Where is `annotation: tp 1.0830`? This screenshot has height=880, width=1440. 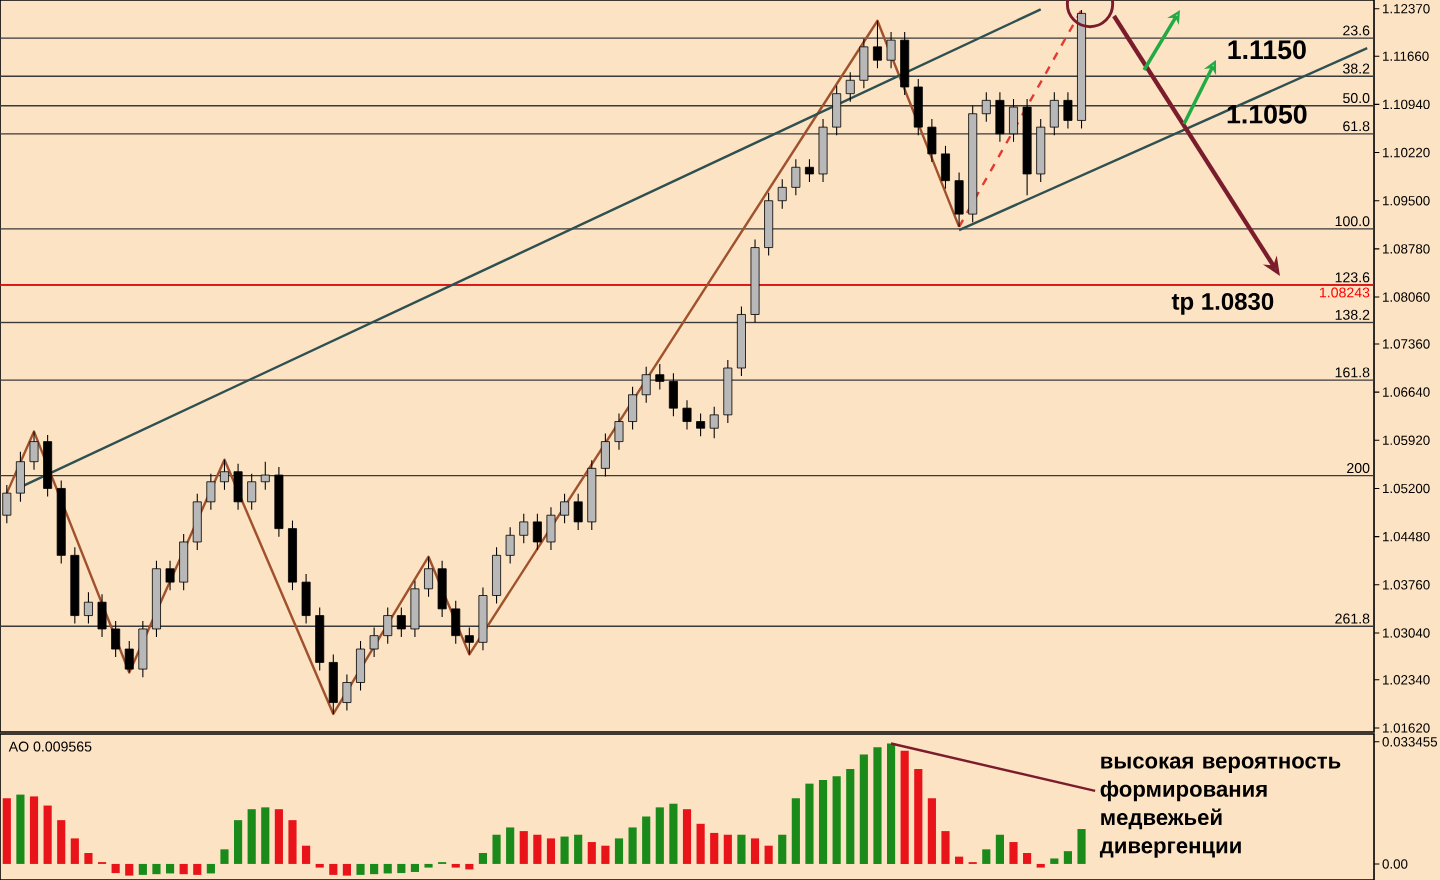 annotation: tp 1.0830 is located at coordinates (1222, 303).